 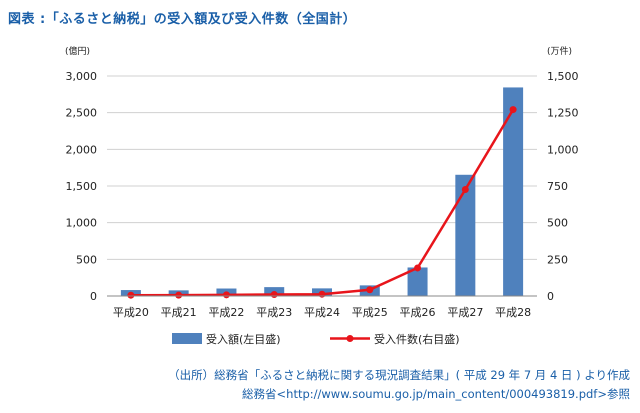 What do you see at coordinates (82, 149) in the screenshot?
I see `left-tick-label: 2,000` at bounding box center [82, 149].